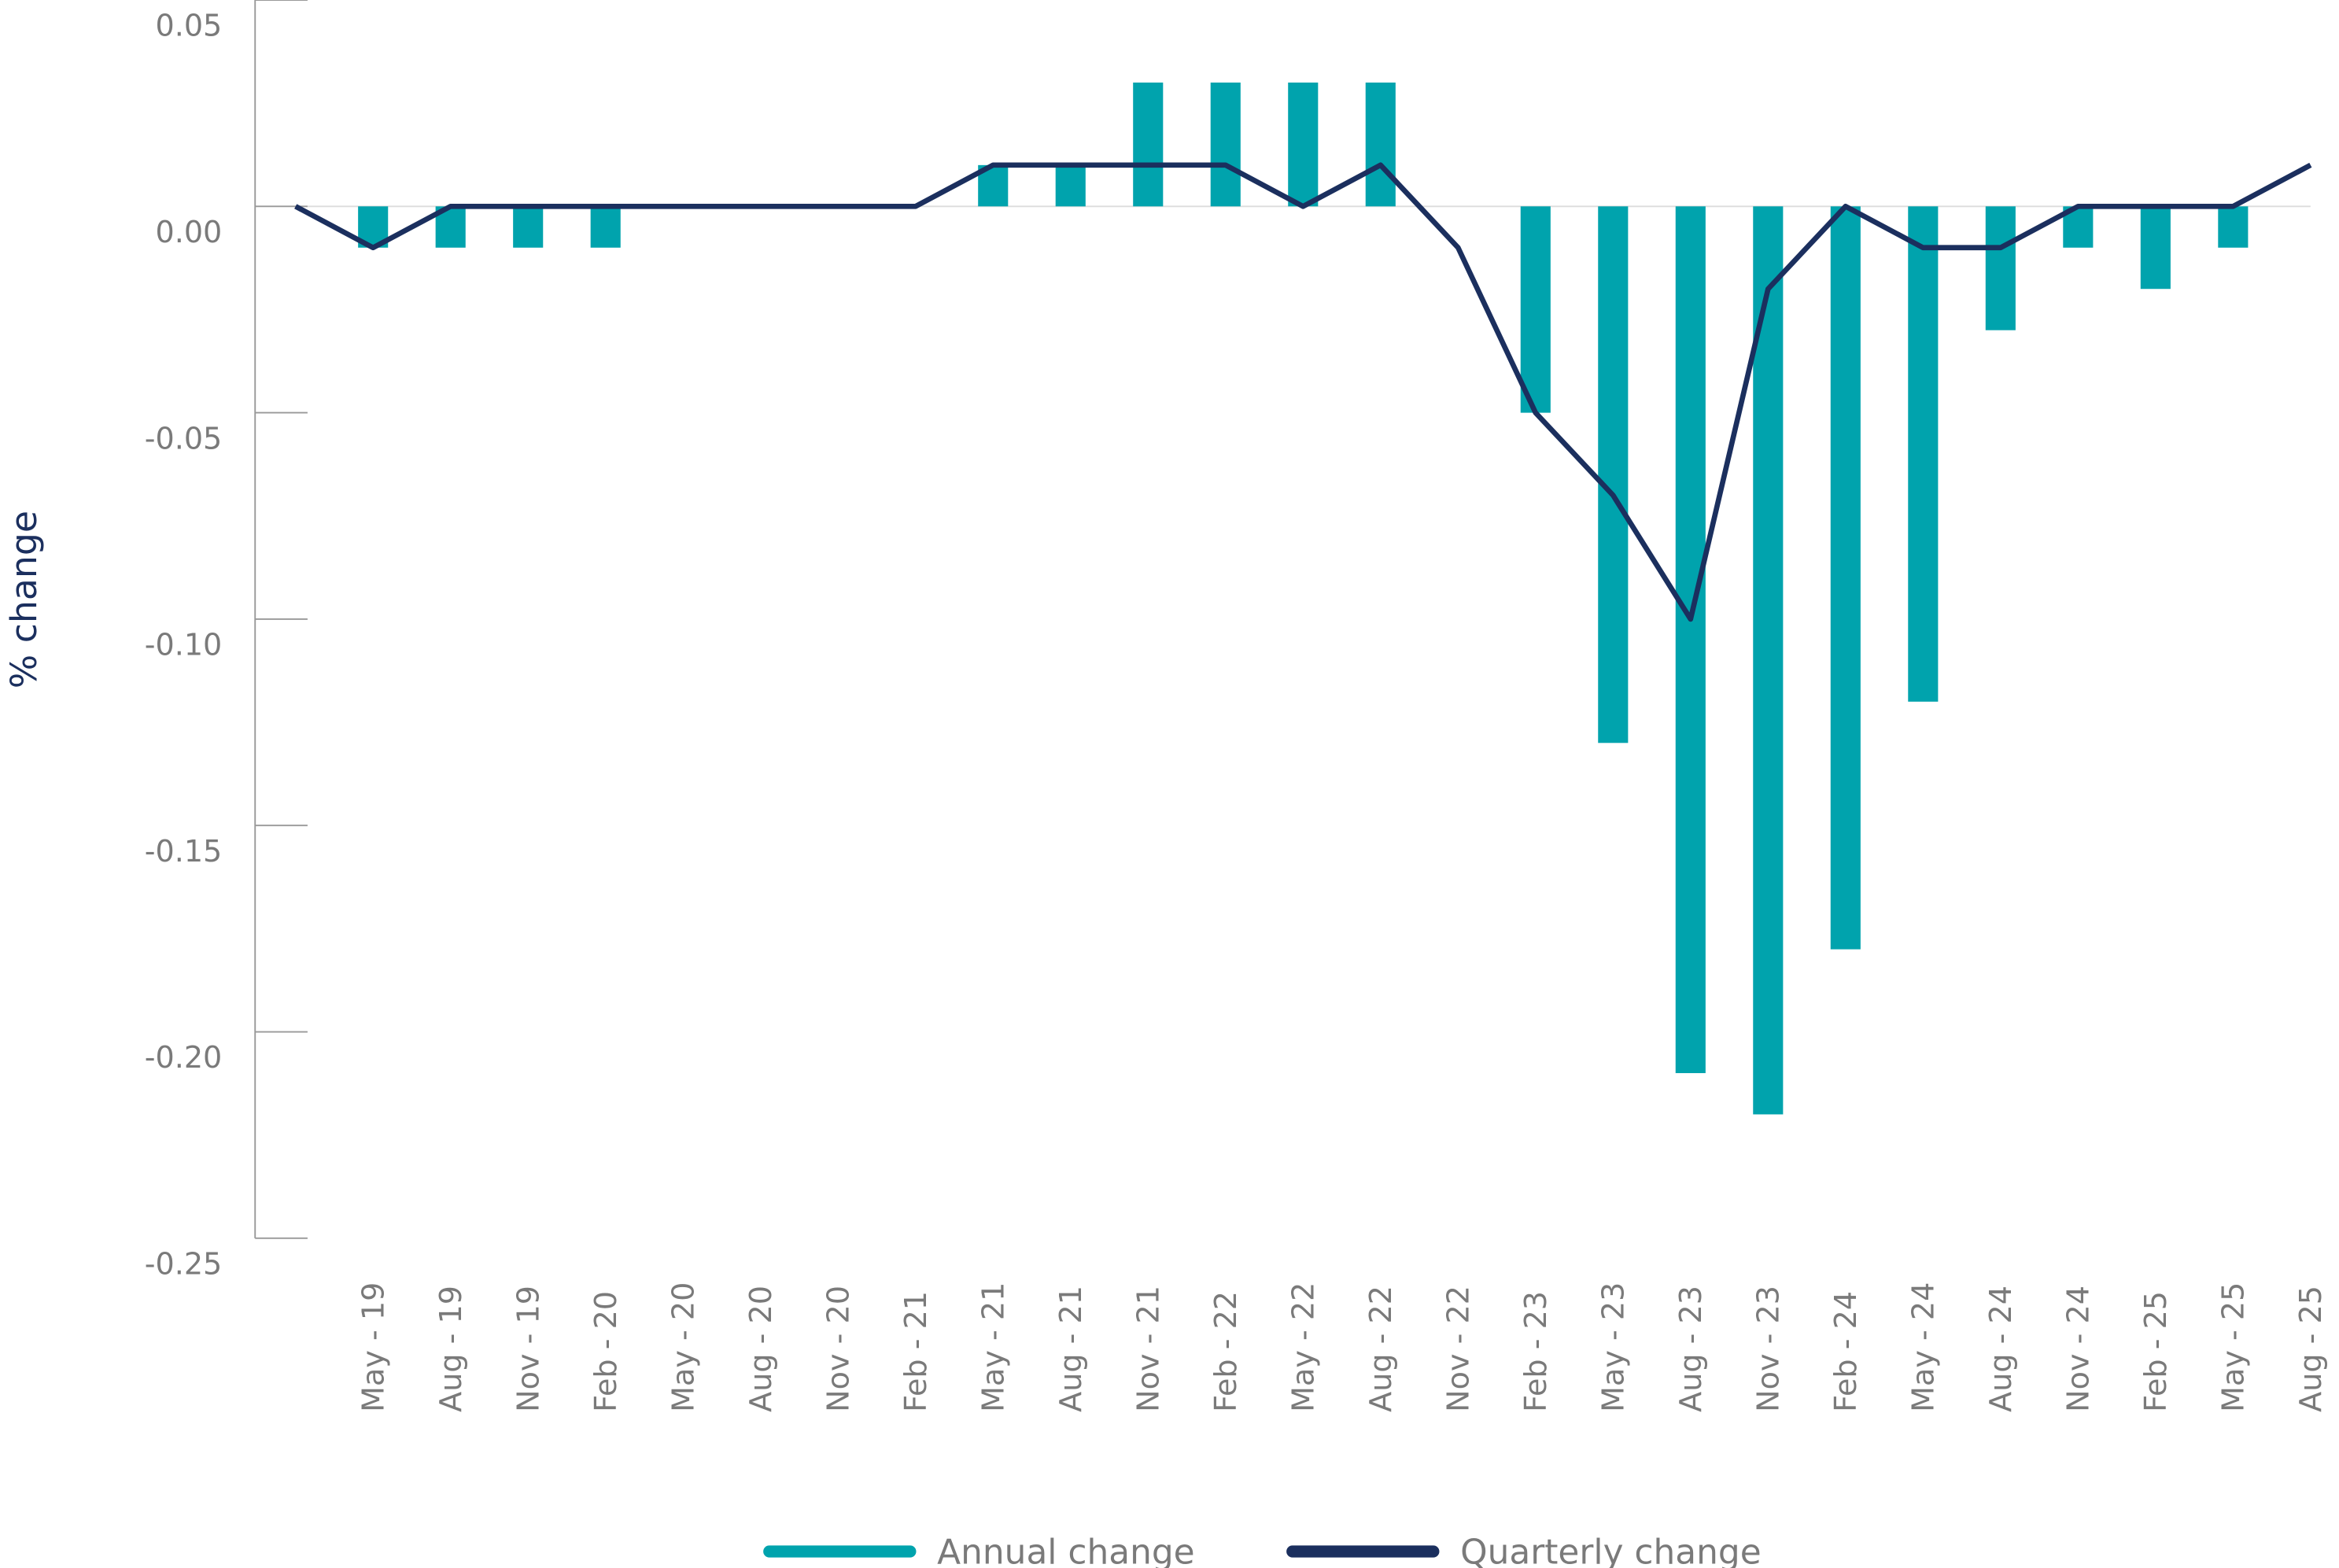  I want to click on x-tick-label: Aug - 24, so click(2000, 1349).